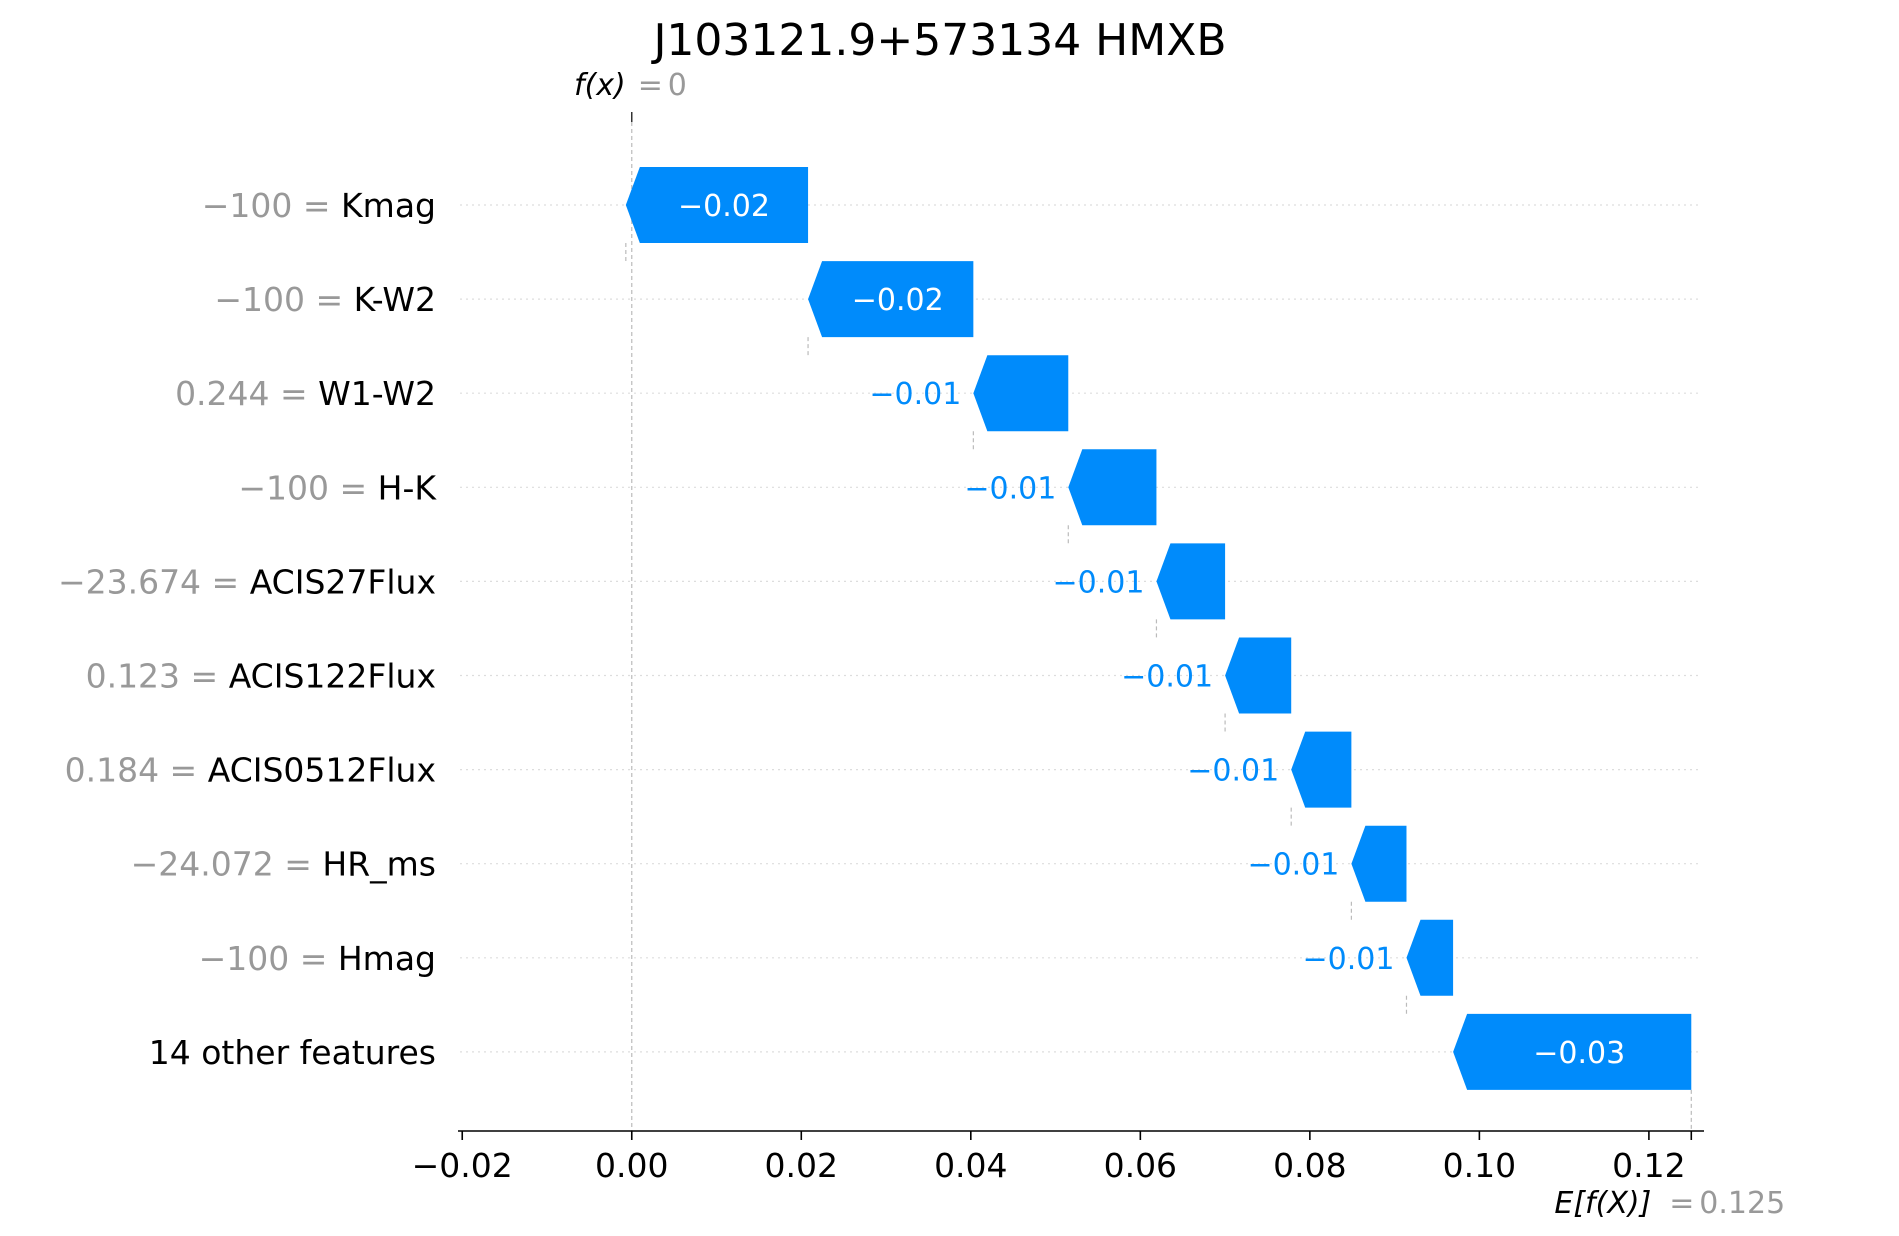  What do you see at coordinates (322, 770) in the screenshot?
I see `feature-name: ACIS0512Flux` at bounding box center [322, 770].